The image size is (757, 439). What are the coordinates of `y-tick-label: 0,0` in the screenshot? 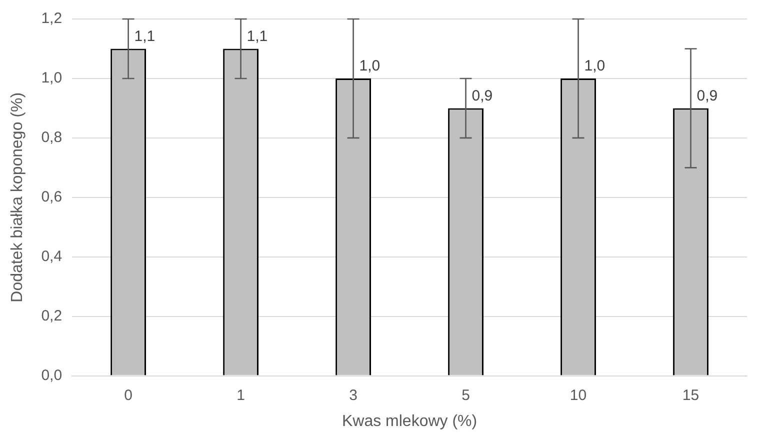 It's located at (51, 375).